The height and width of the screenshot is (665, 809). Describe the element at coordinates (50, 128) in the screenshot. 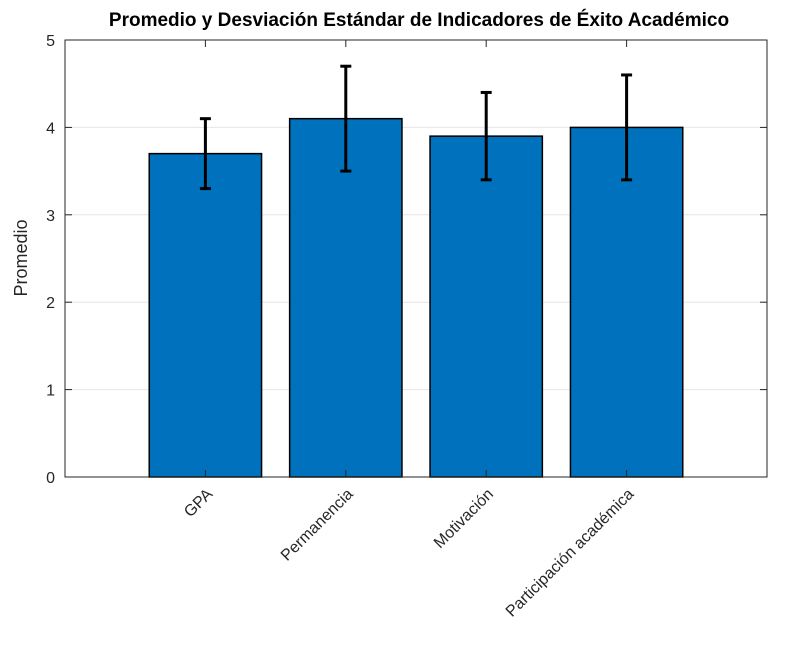

I see `y-tick-label: 4` at that location.